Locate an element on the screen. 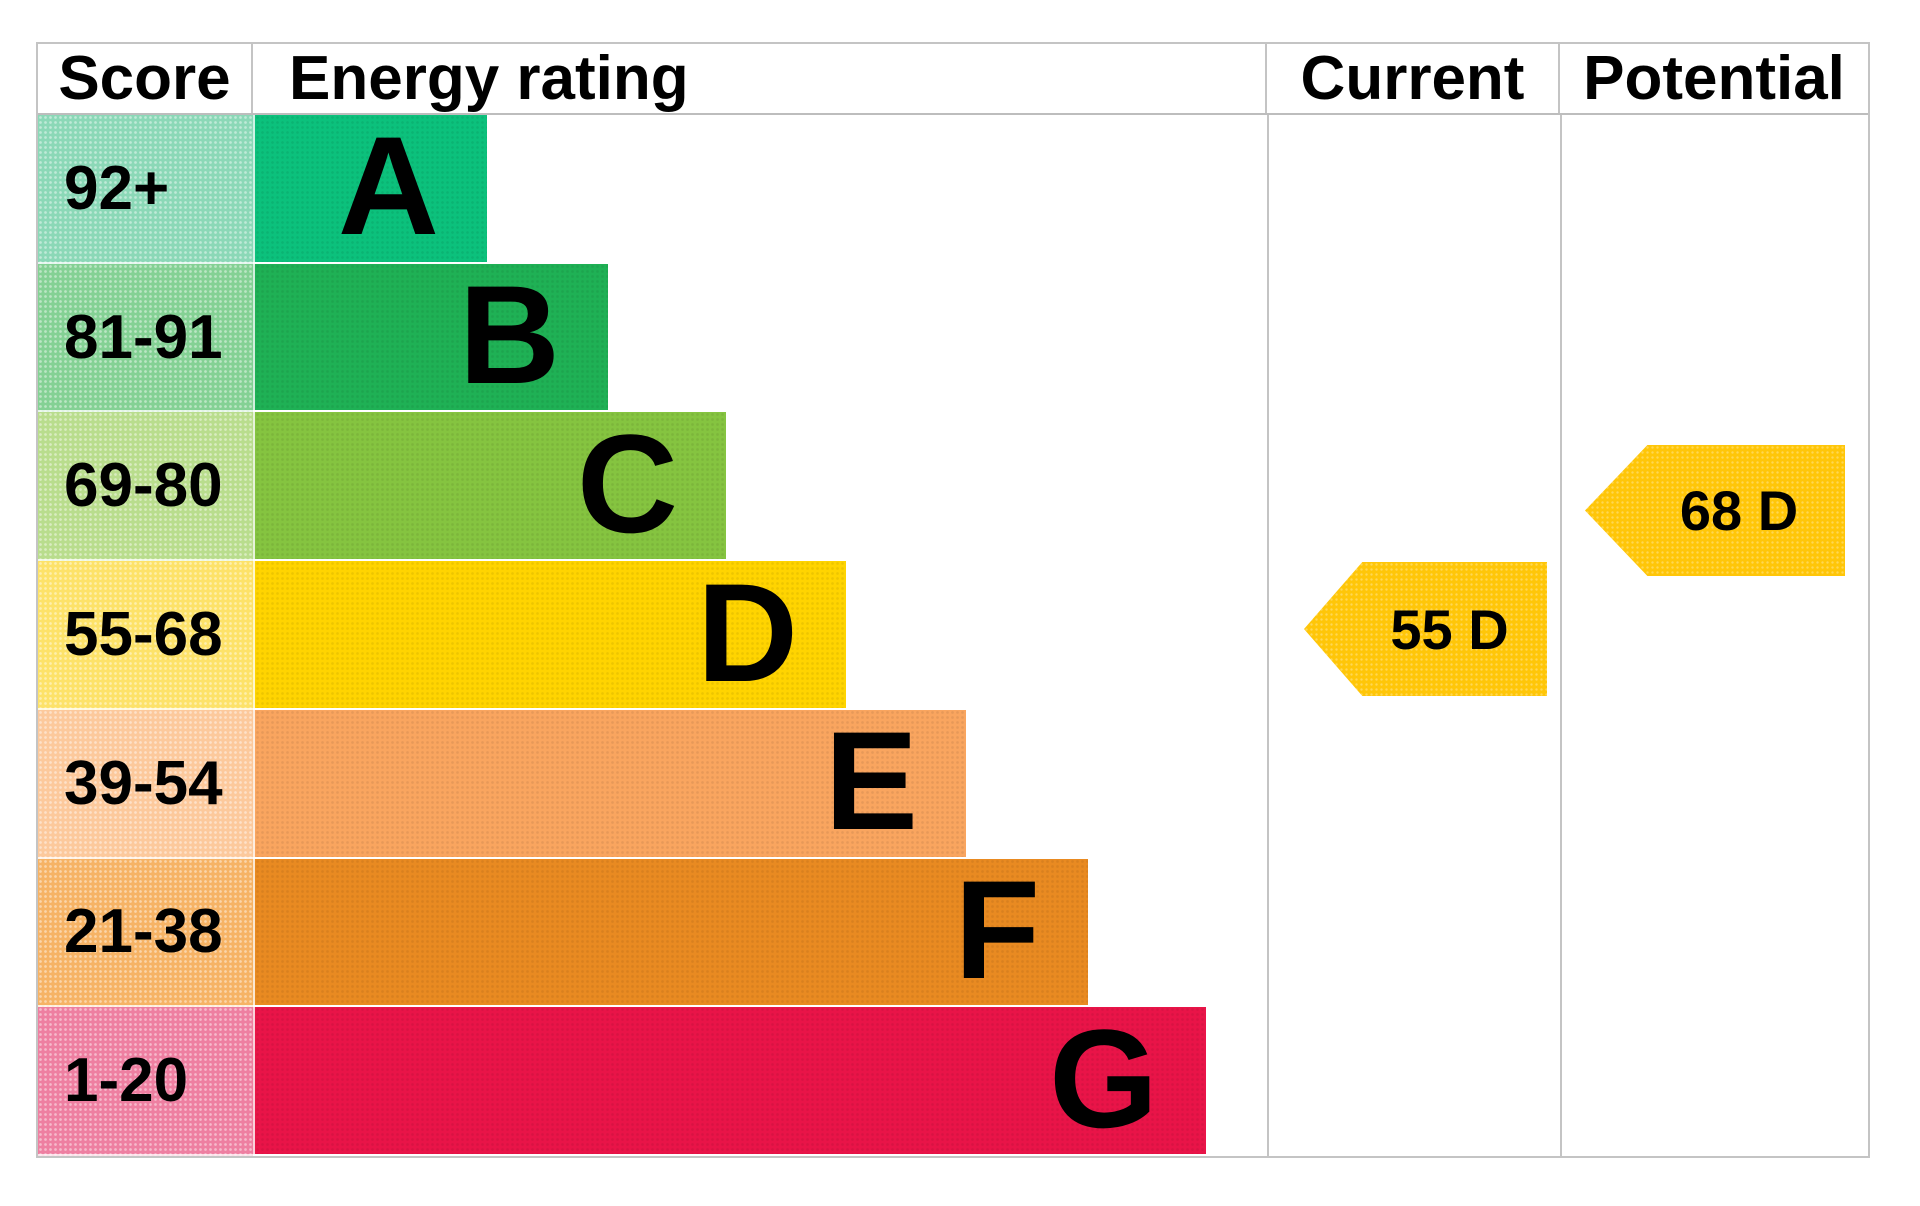 The width and height of the screenshot is (1920, 1206). bar-area-e: E is located at coordinates (760, 781).